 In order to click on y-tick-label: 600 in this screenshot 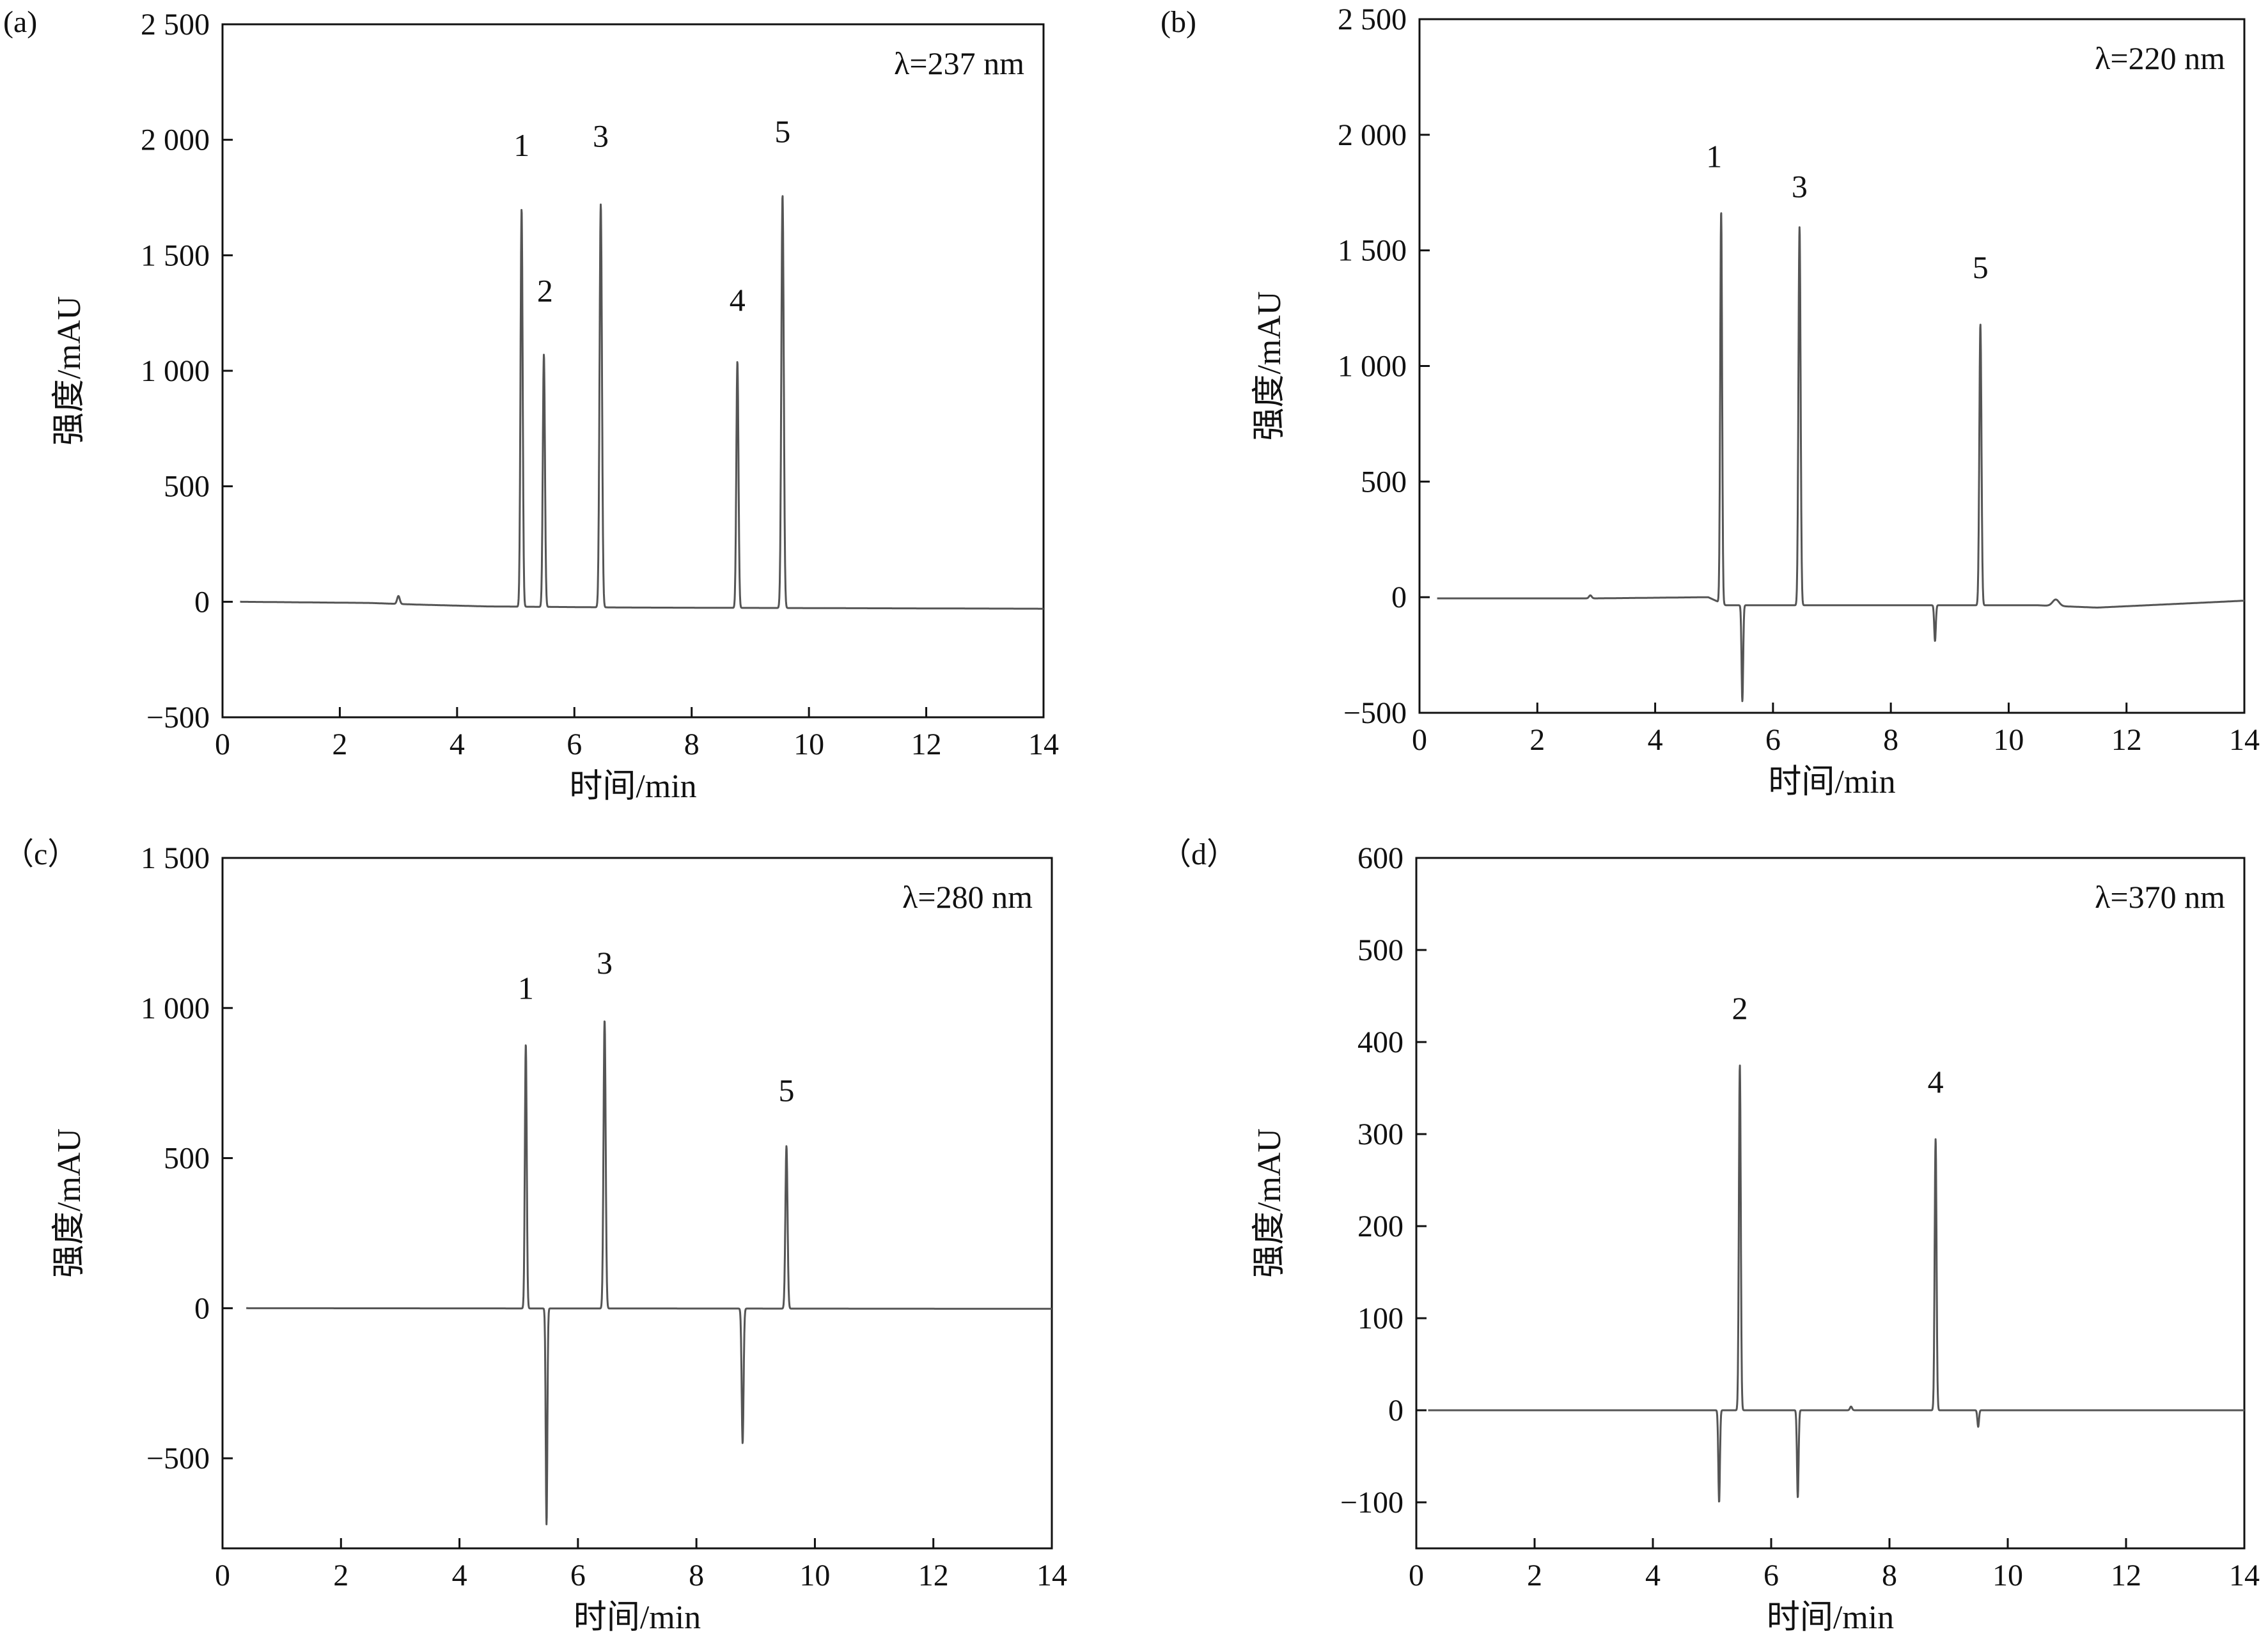, I will do `click(1380, 858)`.